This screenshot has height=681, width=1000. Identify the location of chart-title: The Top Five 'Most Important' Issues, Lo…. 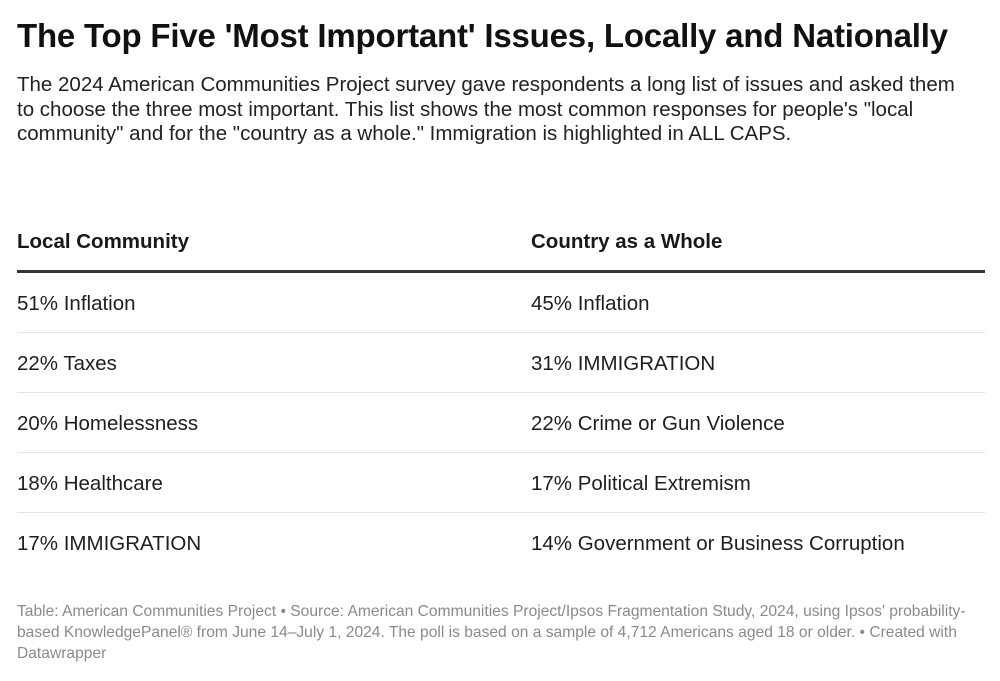
(482, 35).